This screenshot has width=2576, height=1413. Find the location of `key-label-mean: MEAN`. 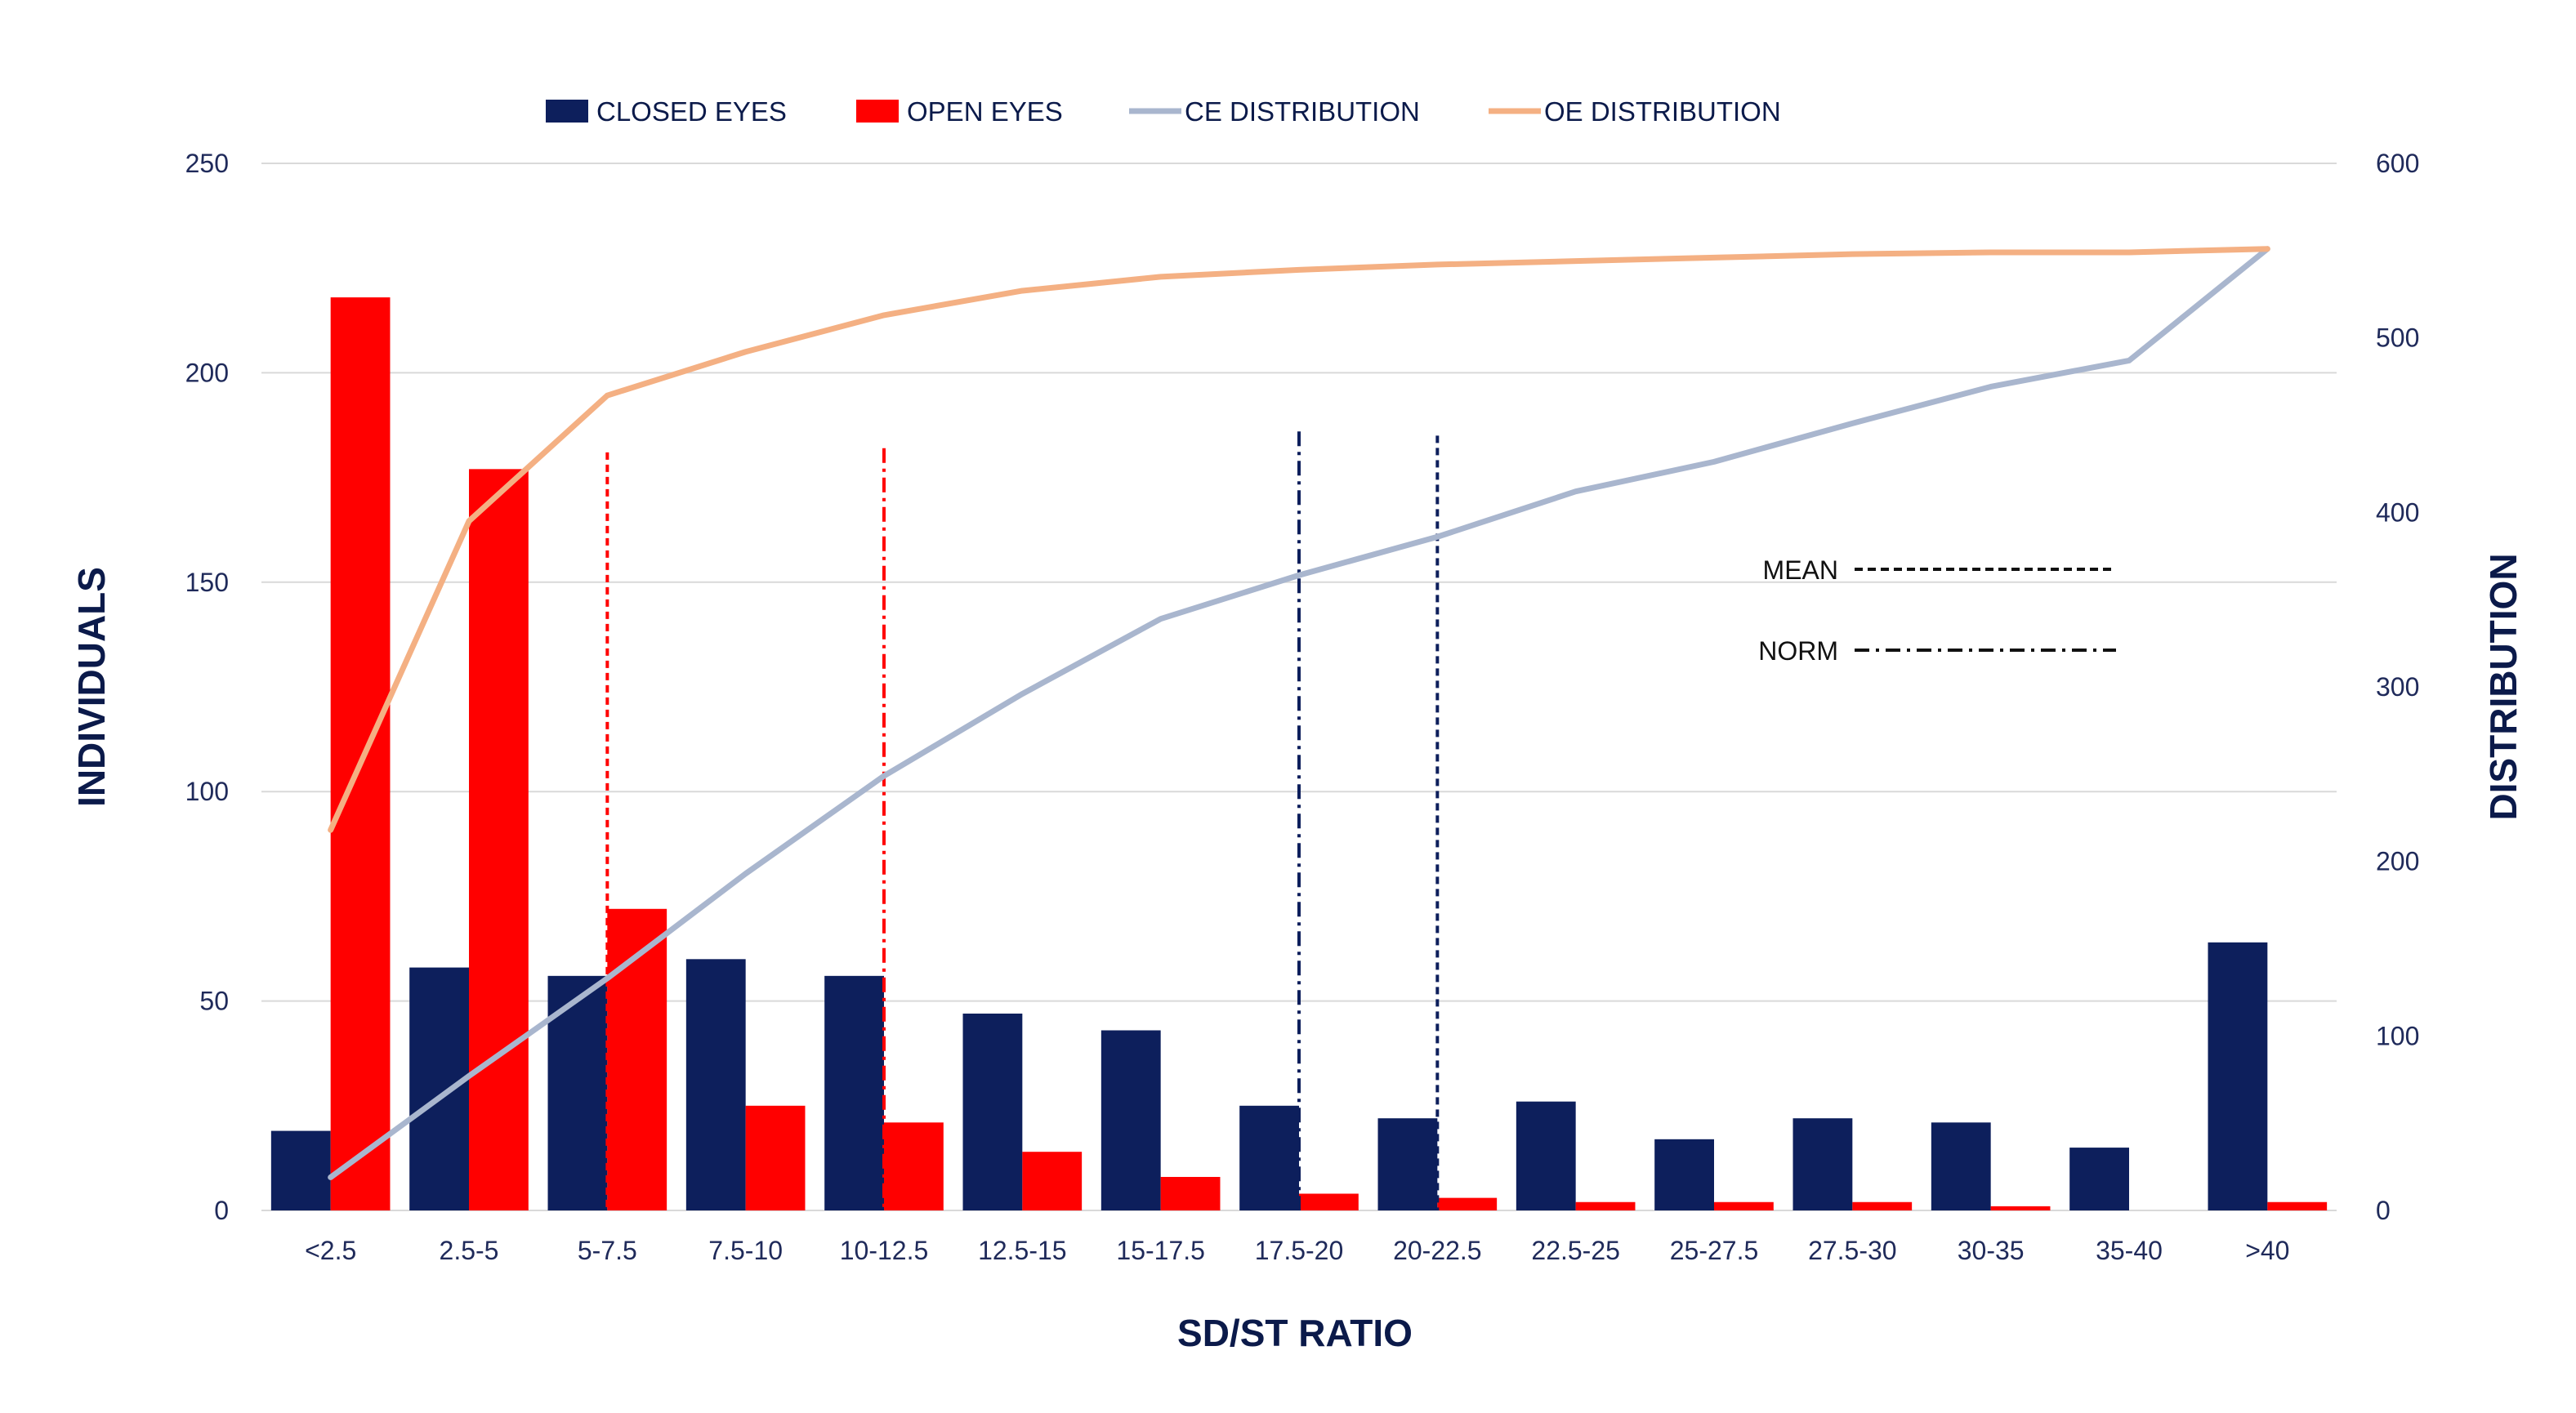

key-label-mean: MEAN is located at coordinates (1801, 570).